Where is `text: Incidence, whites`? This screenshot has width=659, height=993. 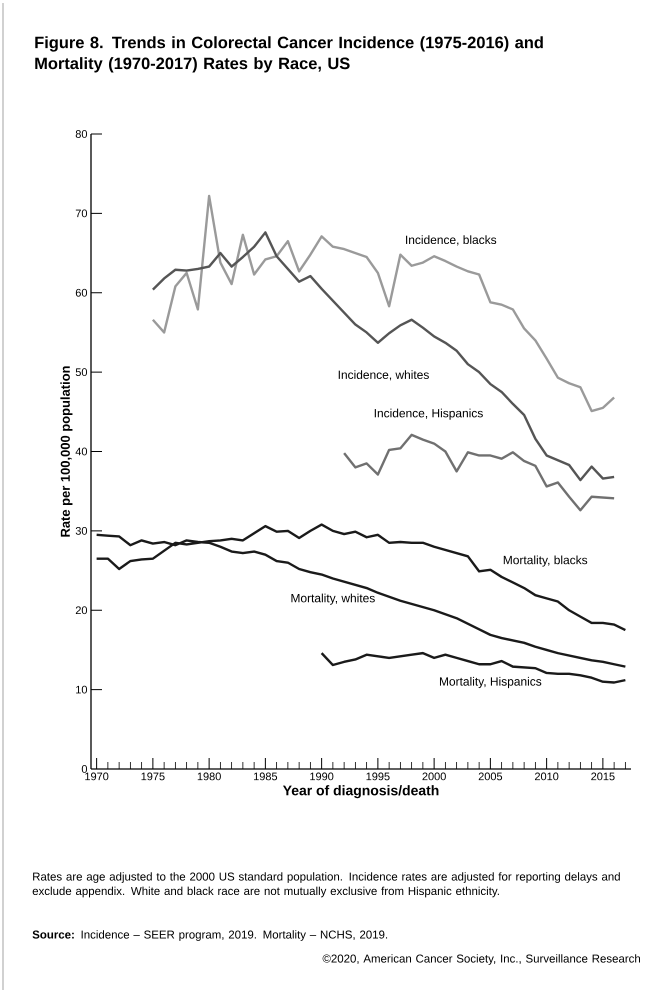 text: Incidence, whites is located at coordinates (383, 375).